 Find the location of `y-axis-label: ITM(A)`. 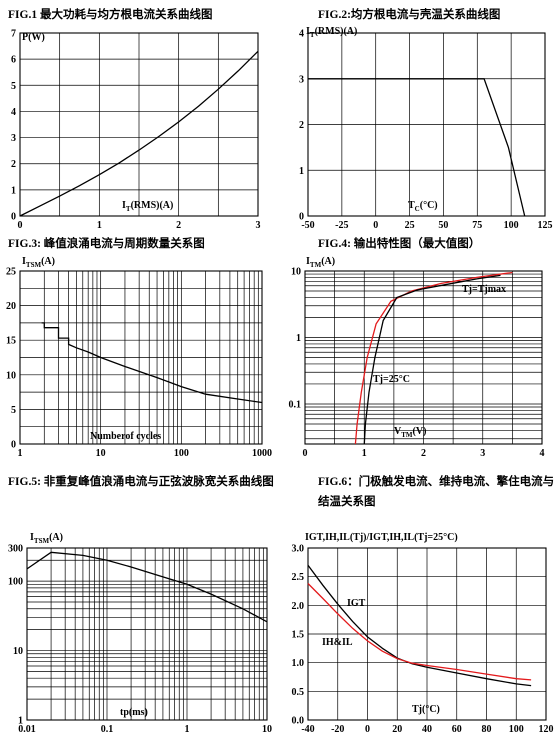

y-axis-label: ITM(A) is located at coordinates (320, 262).